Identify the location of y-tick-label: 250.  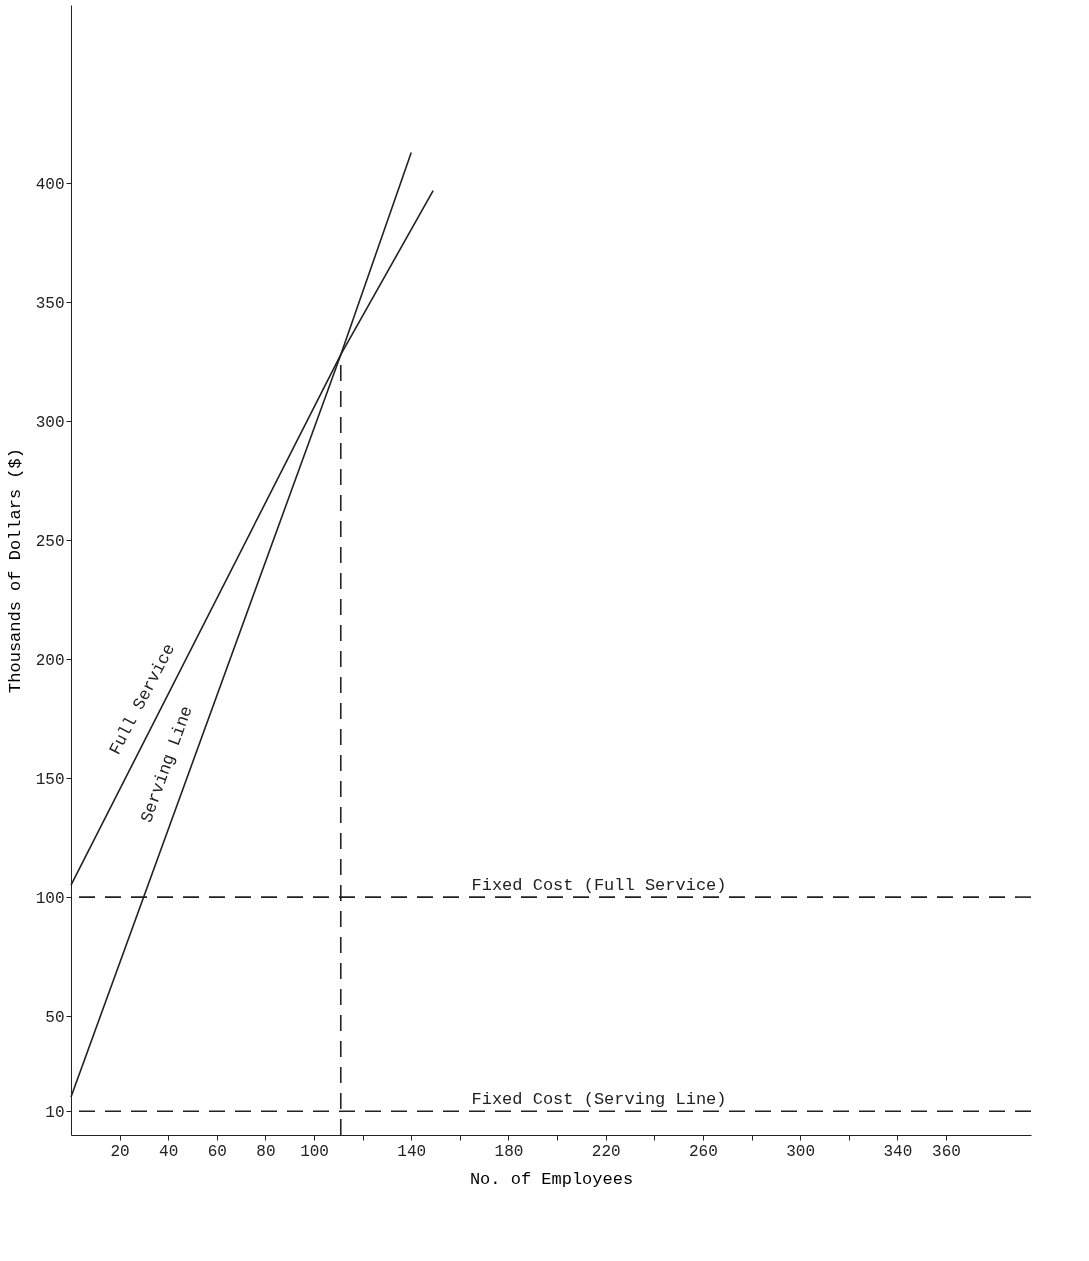
(50, 541).